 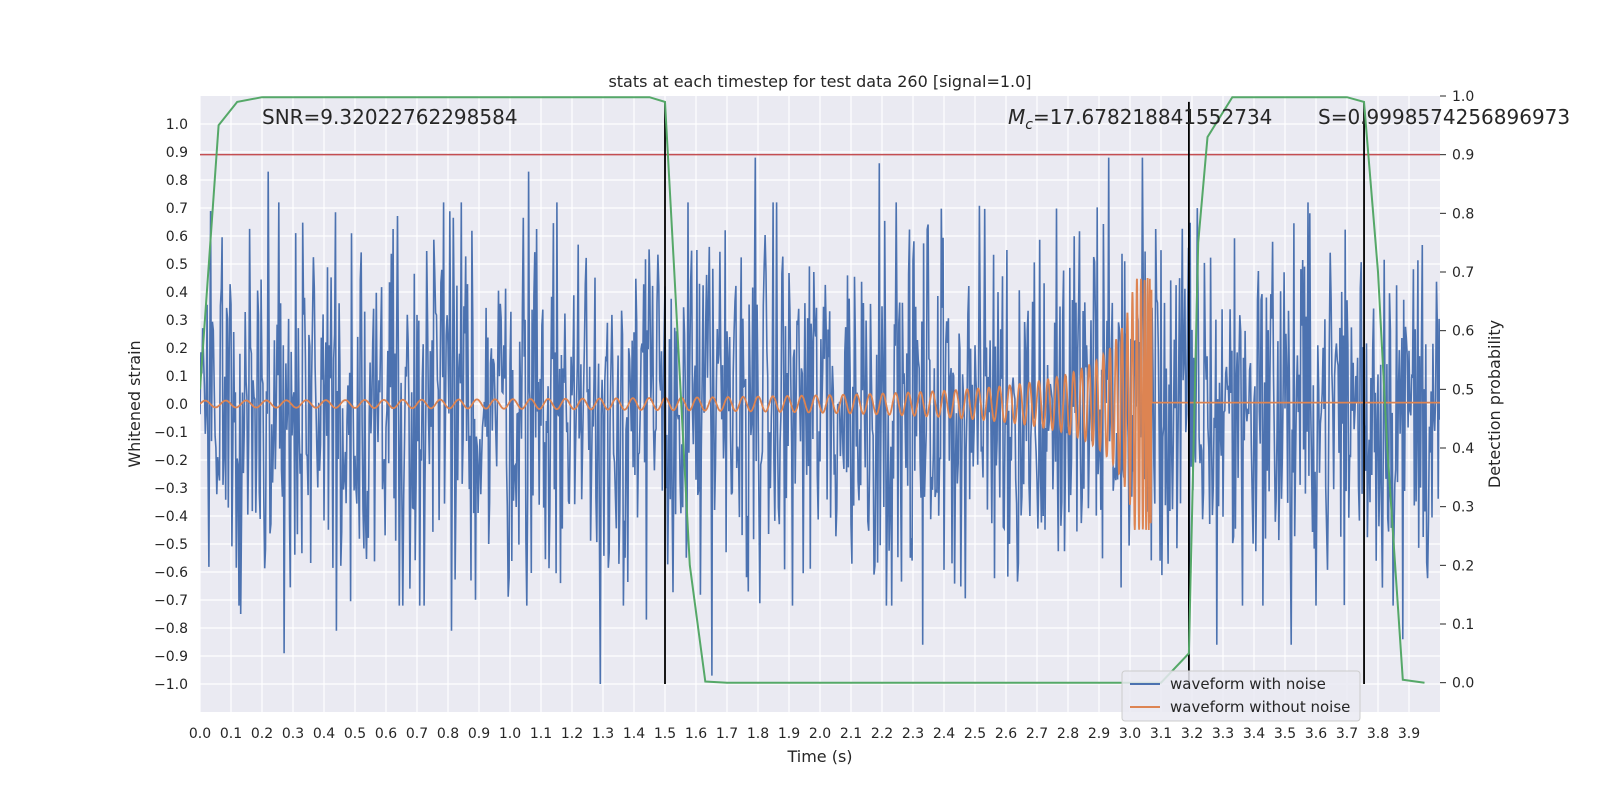 I want to click on x-tick-label: 2.6, so click(x=1006, y=734).